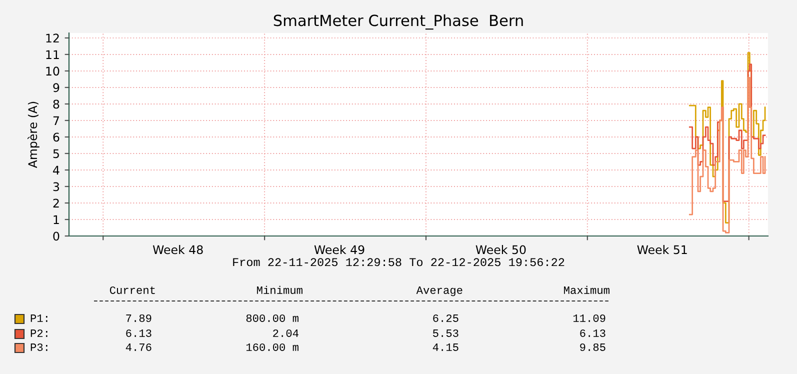 The width and height of the screenshot is (797, 374). Describe the element at coordinates (139, 318) in the screenshot. I see `text: 7.89` at that location.